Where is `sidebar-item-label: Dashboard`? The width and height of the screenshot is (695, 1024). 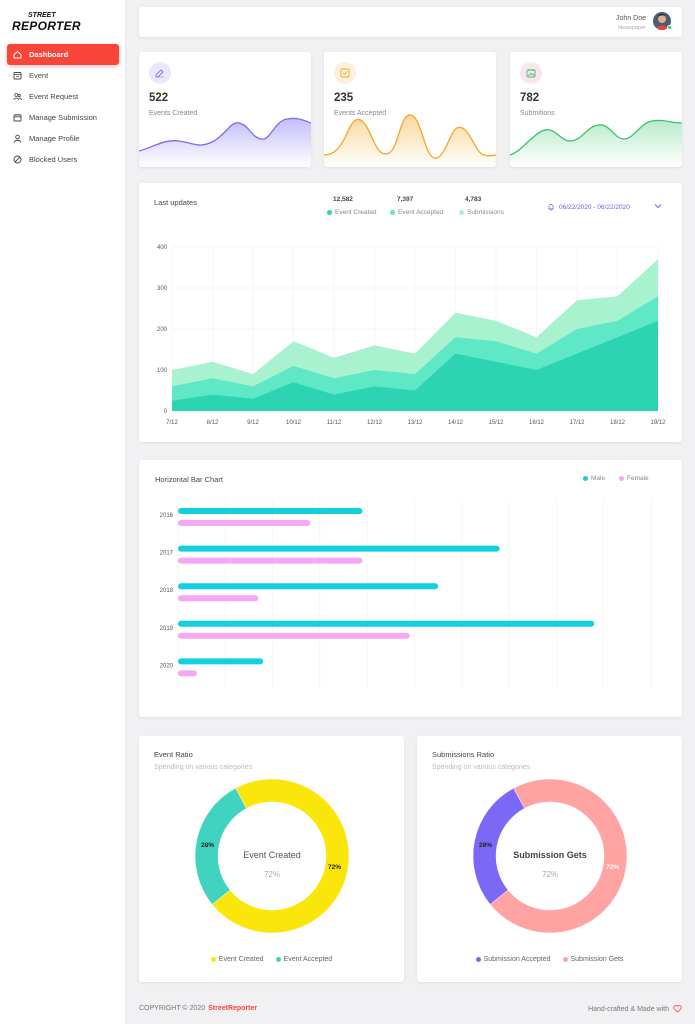 sidebar-item-label: Dashboard is located at coordinates (49, 54).